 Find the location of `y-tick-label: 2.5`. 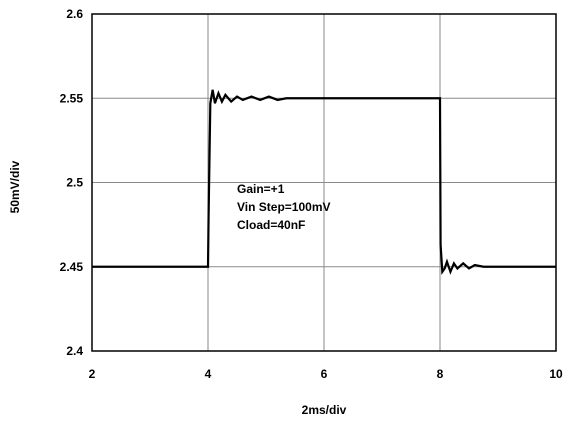

y-tick-label: 2.5 is located at coordinates (74, 183).